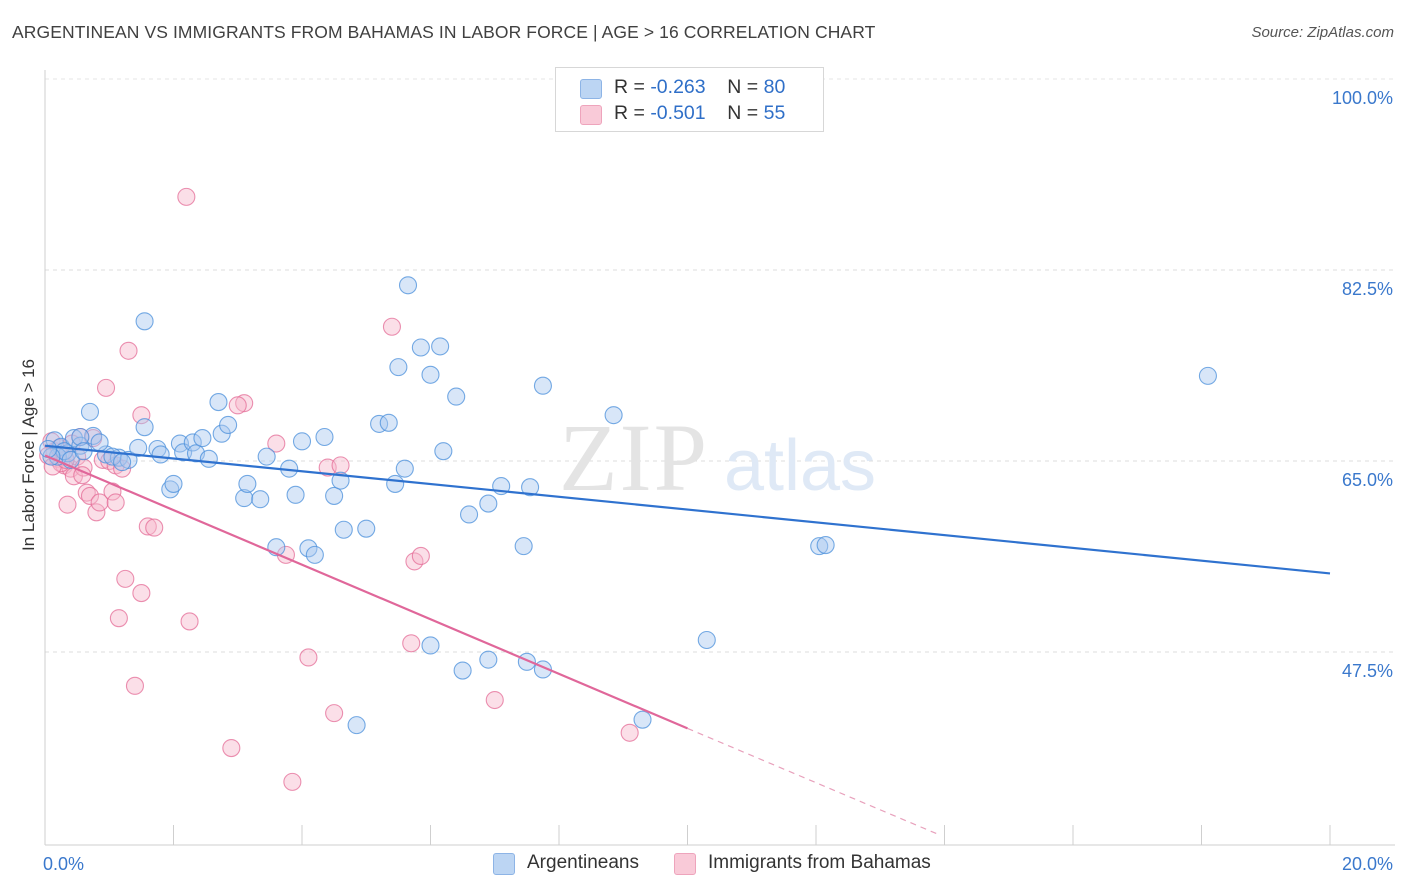 This screenshot has height=892, width=1406. What do you see at coordinates (774, 87) in the screenshot?
I see `n-value: 80` at bounding box center [774, 87].